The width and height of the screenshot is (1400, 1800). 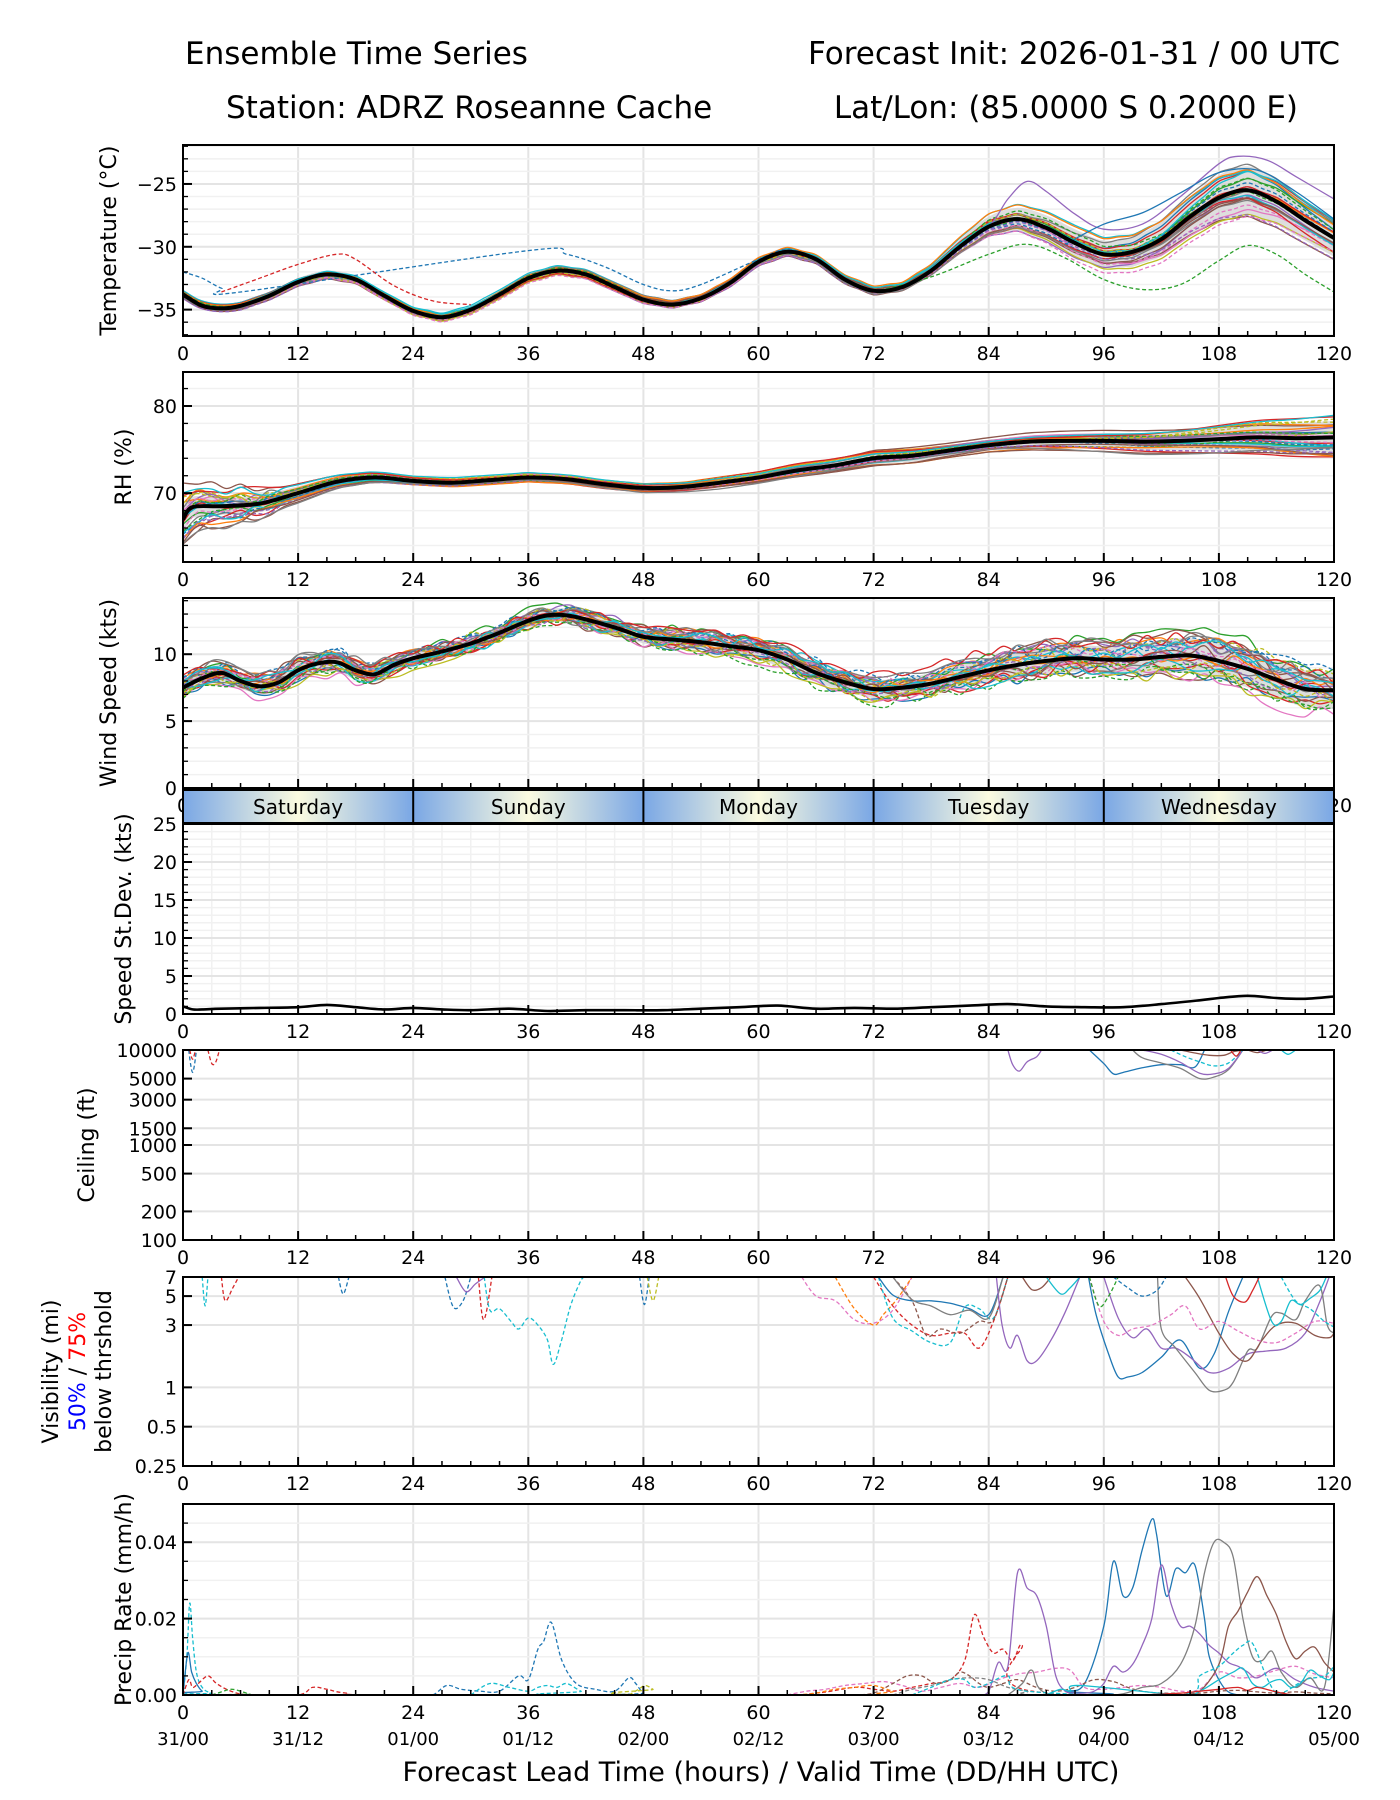 What do you see at coordinates (758, 239) in the screenshot?
I see `plot-area-temperature` at bounding box center [758, 239].